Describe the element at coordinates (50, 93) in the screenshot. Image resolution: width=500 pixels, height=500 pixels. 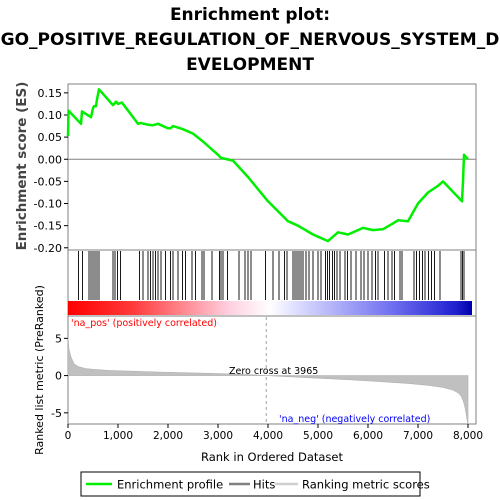
I see `es-y-tick-label: 0.15` at that location.